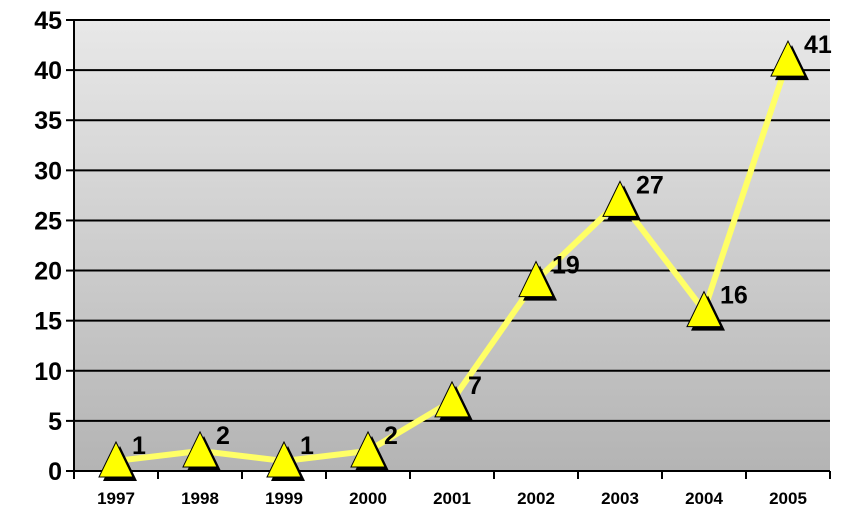 The height and width of the screenshot is (518, 843). What do you see at coordinates (566, 266) in the screenshot?
I see `data-label: 19` at bounding box center [566, 266].